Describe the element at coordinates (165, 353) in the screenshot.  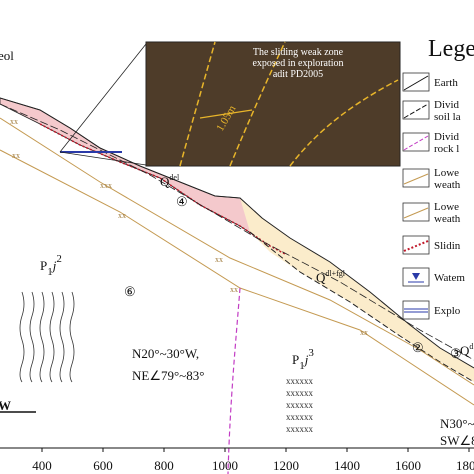
I see `attitude: N20°~30°W,` at that location.